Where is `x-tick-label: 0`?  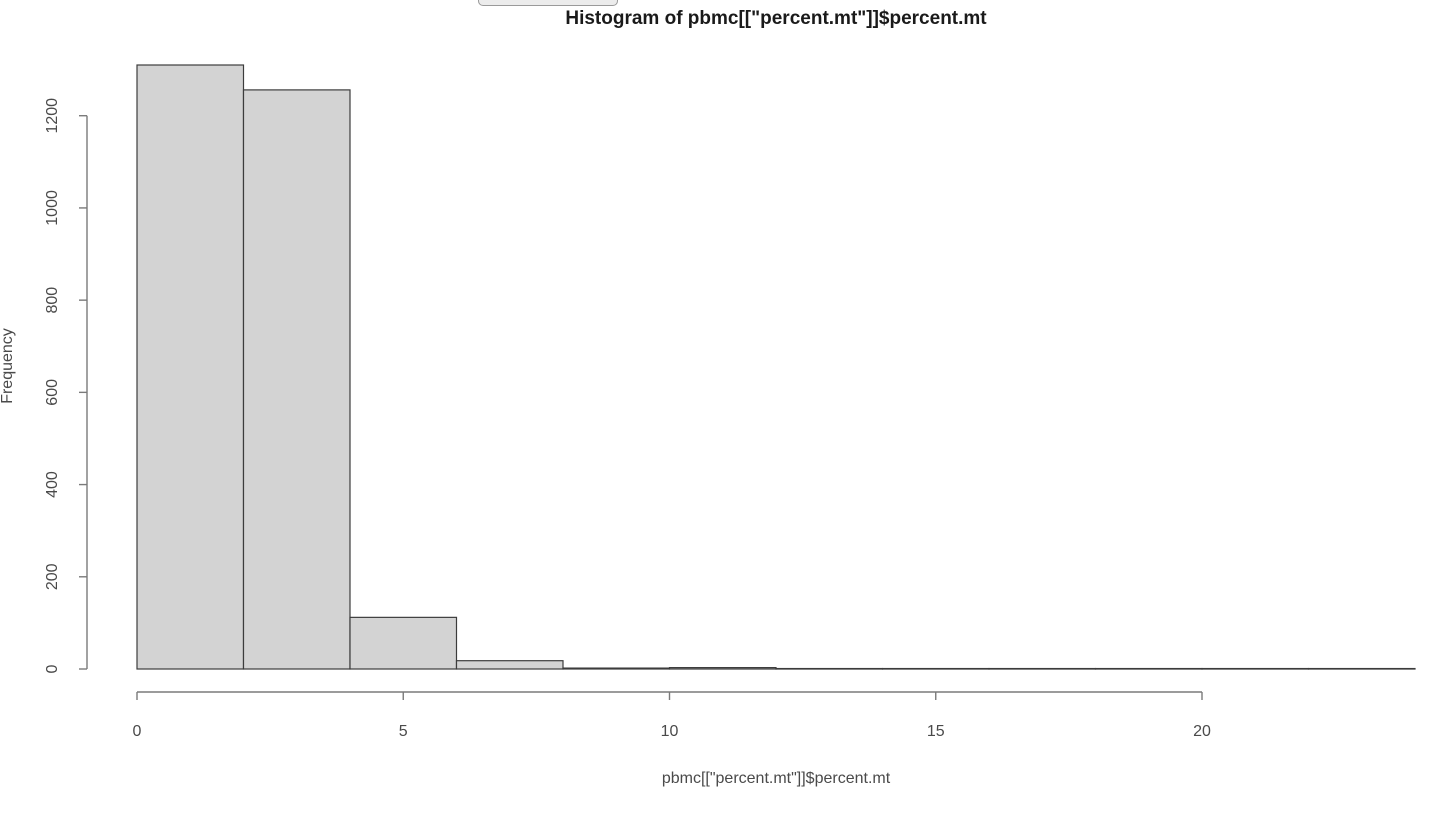 x-tick-label: 0 is located at coordinates (137, 731).